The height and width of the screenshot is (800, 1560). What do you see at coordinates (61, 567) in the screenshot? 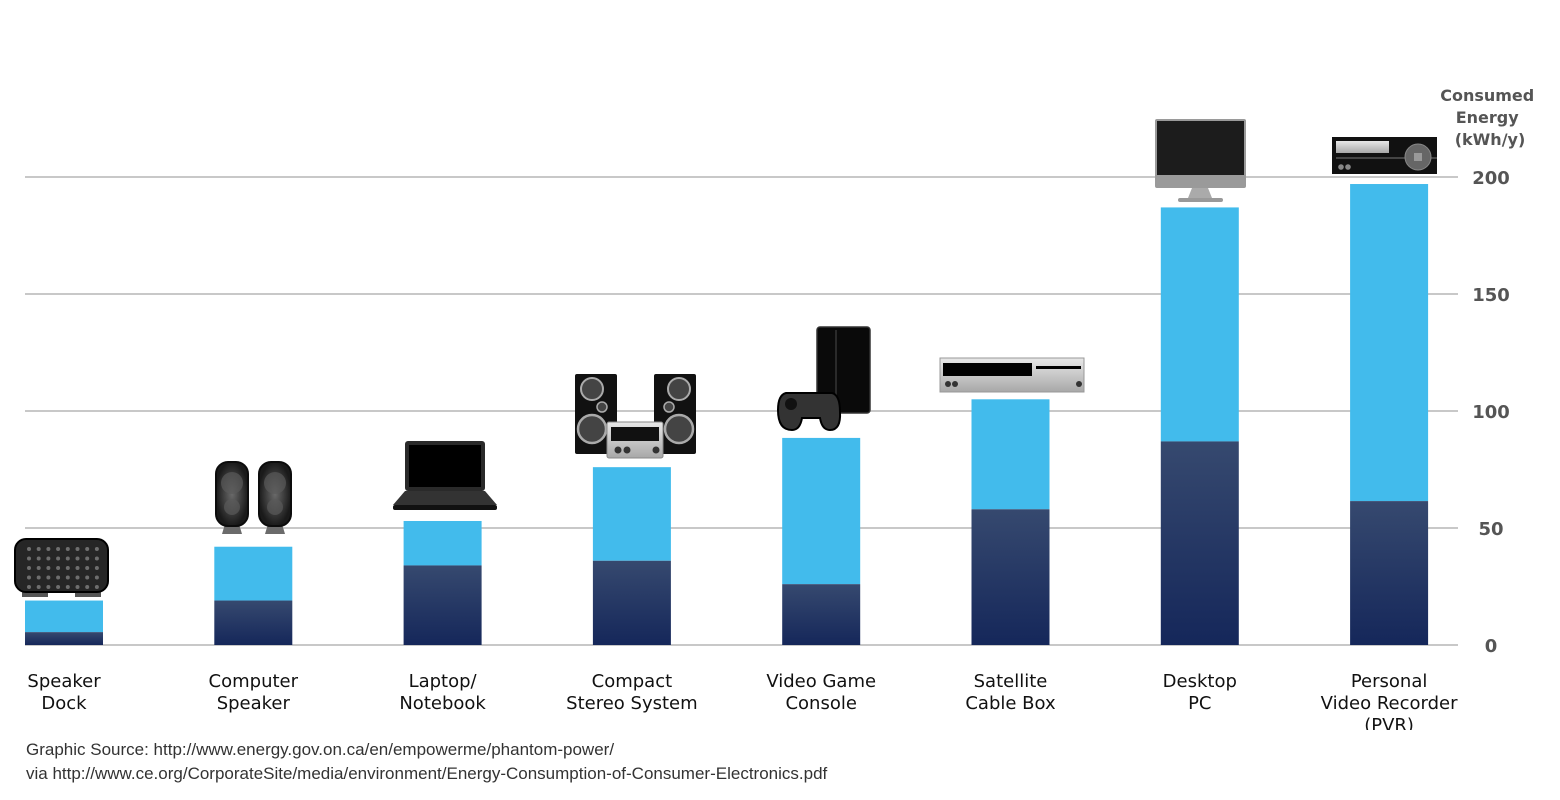
I see `speaker-dock-icon` at bounding box center [61, 567].